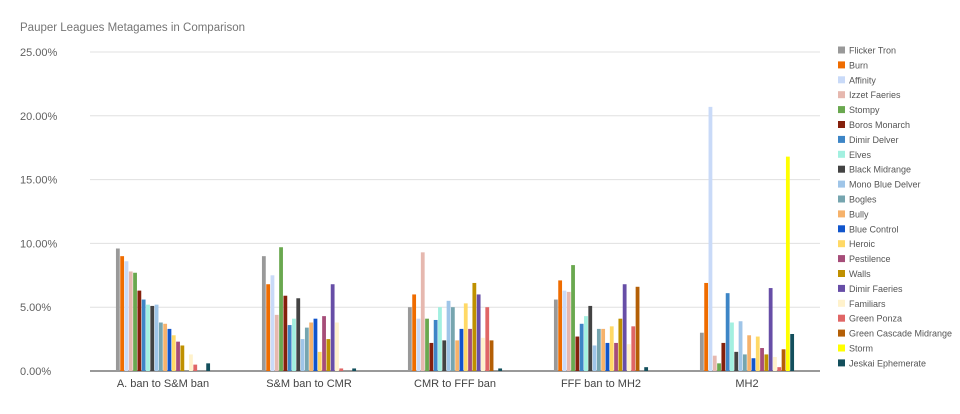 This screenshot has height=414, width=960. Describe the element at coordinates (885, 185) in the screenshot. I see `legend-label: Mono Blue Delver` at that location.